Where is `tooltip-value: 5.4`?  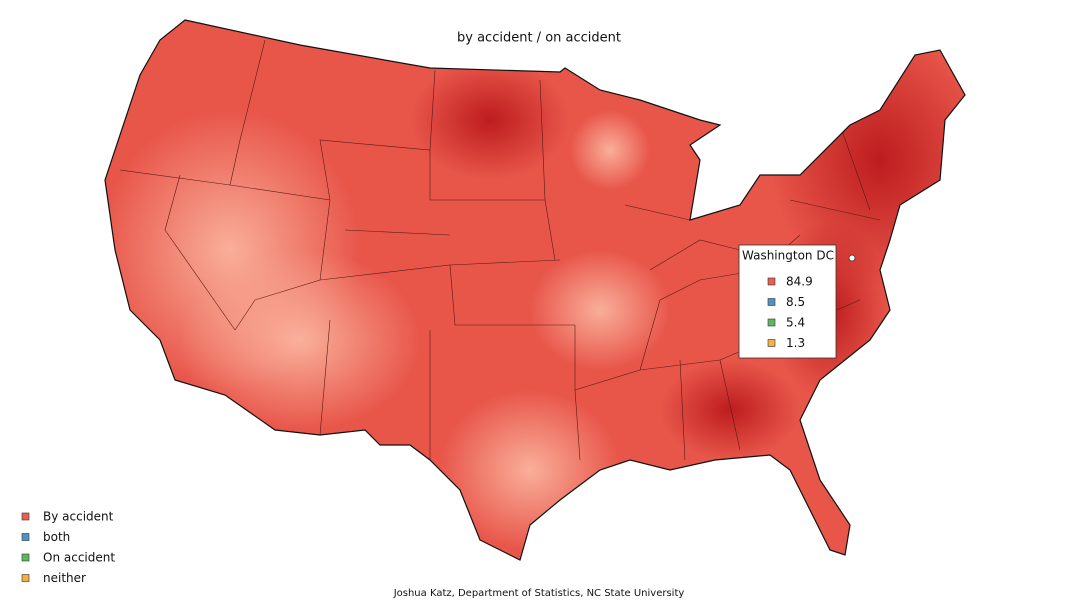 tooltip-value: 5.4 is located at coordinates (795, 323).